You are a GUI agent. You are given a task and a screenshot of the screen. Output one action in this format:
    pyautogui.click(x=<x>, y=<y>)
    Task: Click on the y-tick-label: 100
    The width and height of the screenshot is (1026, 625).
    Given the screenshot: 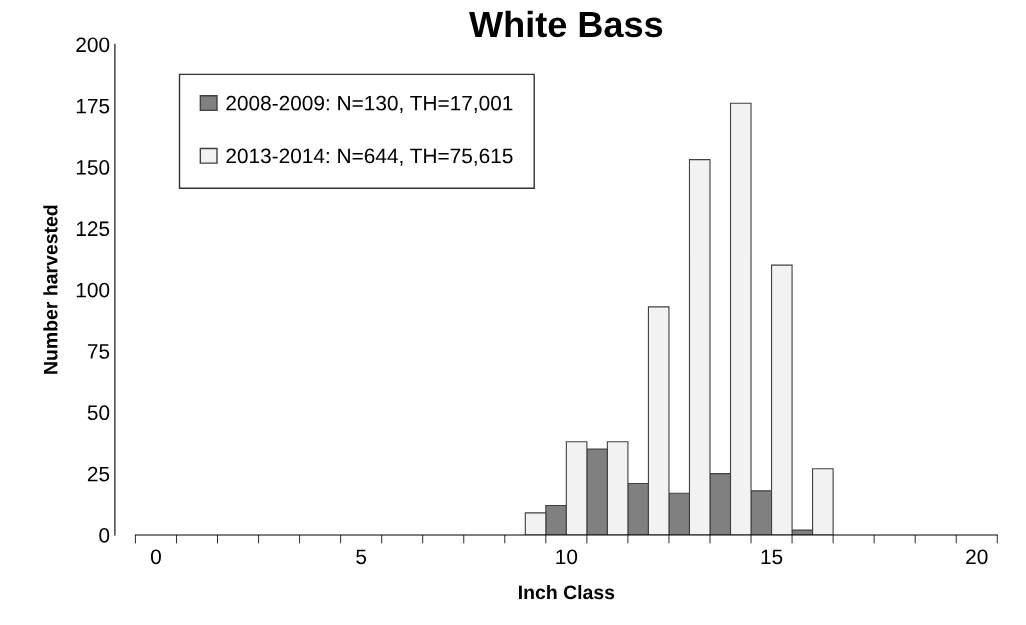 What is the action you would take?
    pyautogui.click(x=93, y=290)
    